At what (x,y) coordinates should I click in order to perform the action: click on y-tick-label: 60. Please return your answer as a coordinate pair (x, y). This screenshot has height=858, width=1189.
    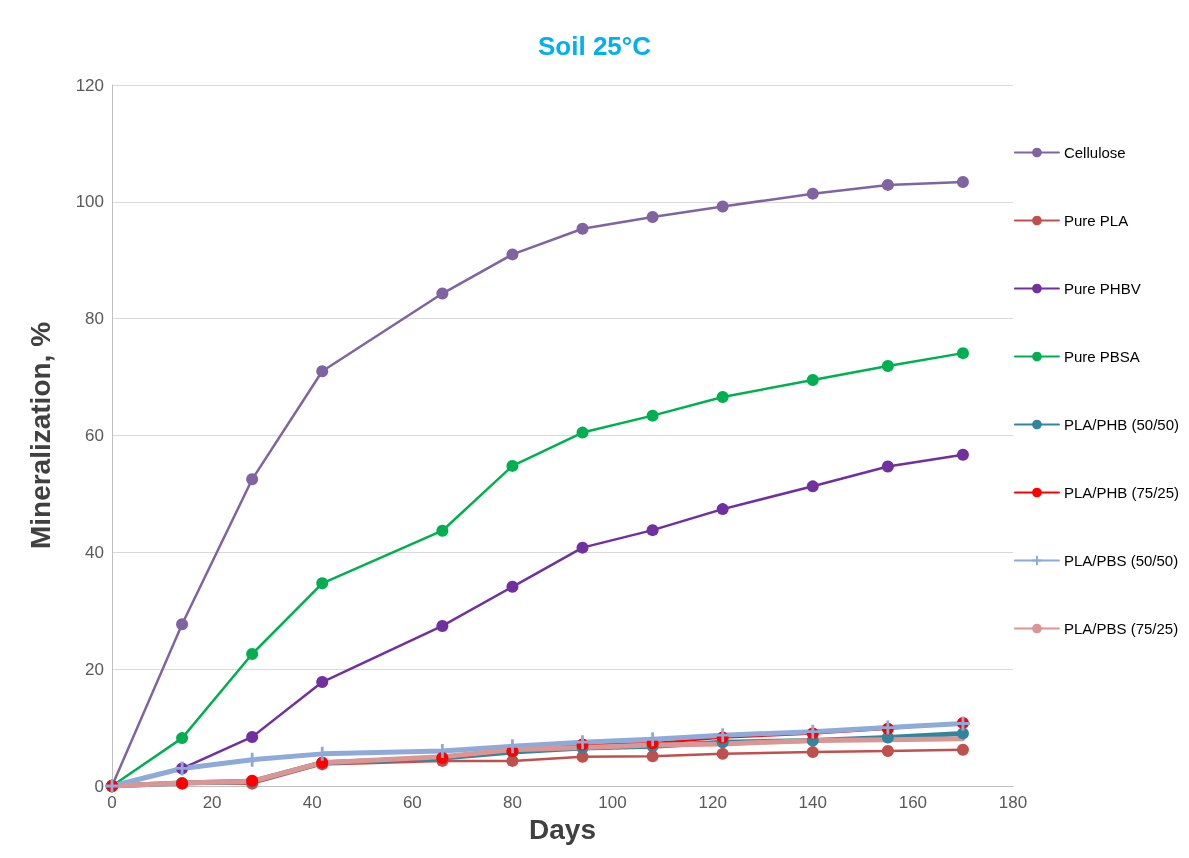
    Looking at the image, I should click on (94, 435).